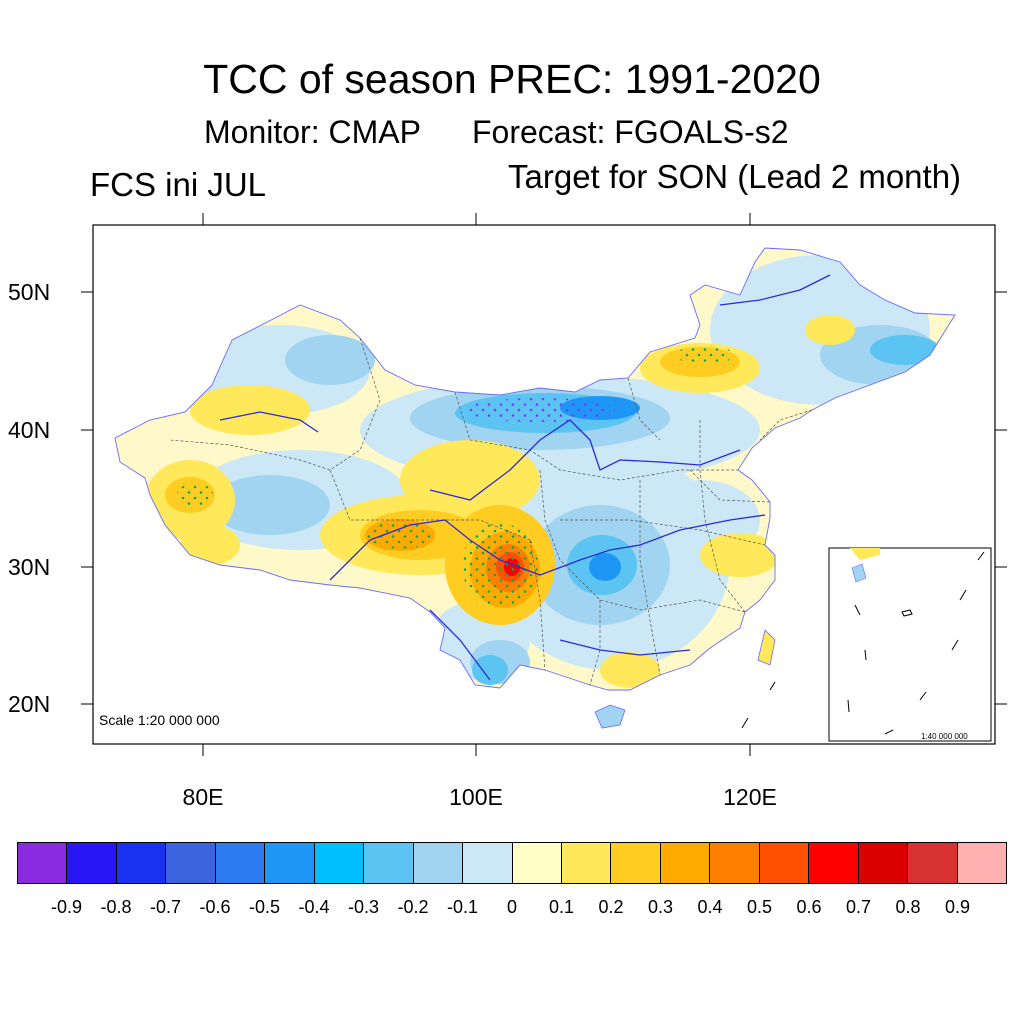 Image resolution: width=1024 pixels, height=1024 pixels. What do you see at coordinates (759, 907) in the screenshot?
I see `colorbar-label: 0.5` at bounding box center [759, 907].